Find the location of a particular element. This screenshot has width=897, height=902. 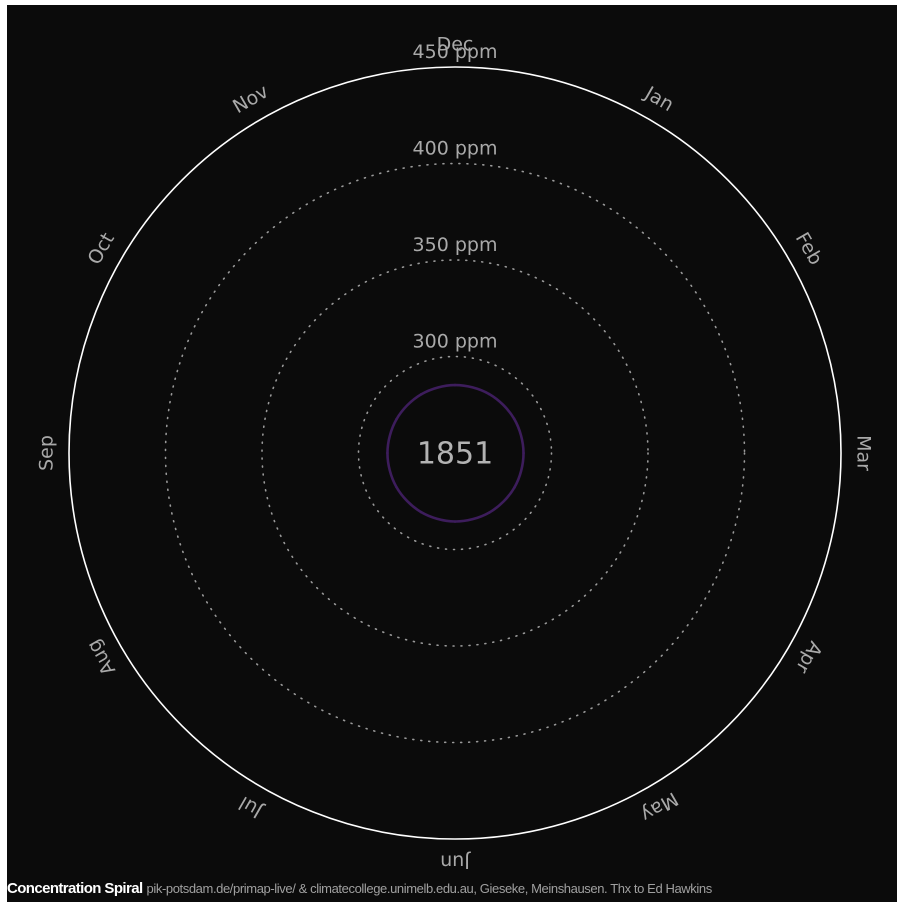

ring-label-350: 350 ppm is located at coordinates (455, 245).